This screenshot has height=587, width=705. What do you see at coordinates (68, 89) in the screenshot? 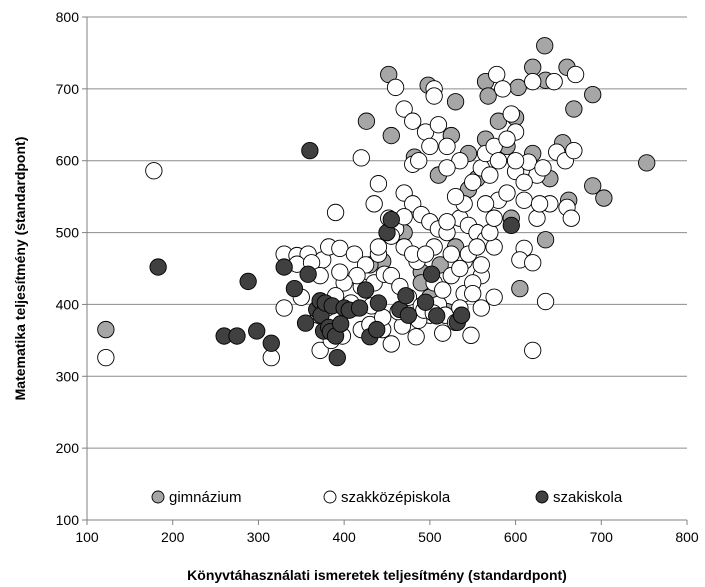
I see `y-tick-label: 700` at bounding box center [68, 89].